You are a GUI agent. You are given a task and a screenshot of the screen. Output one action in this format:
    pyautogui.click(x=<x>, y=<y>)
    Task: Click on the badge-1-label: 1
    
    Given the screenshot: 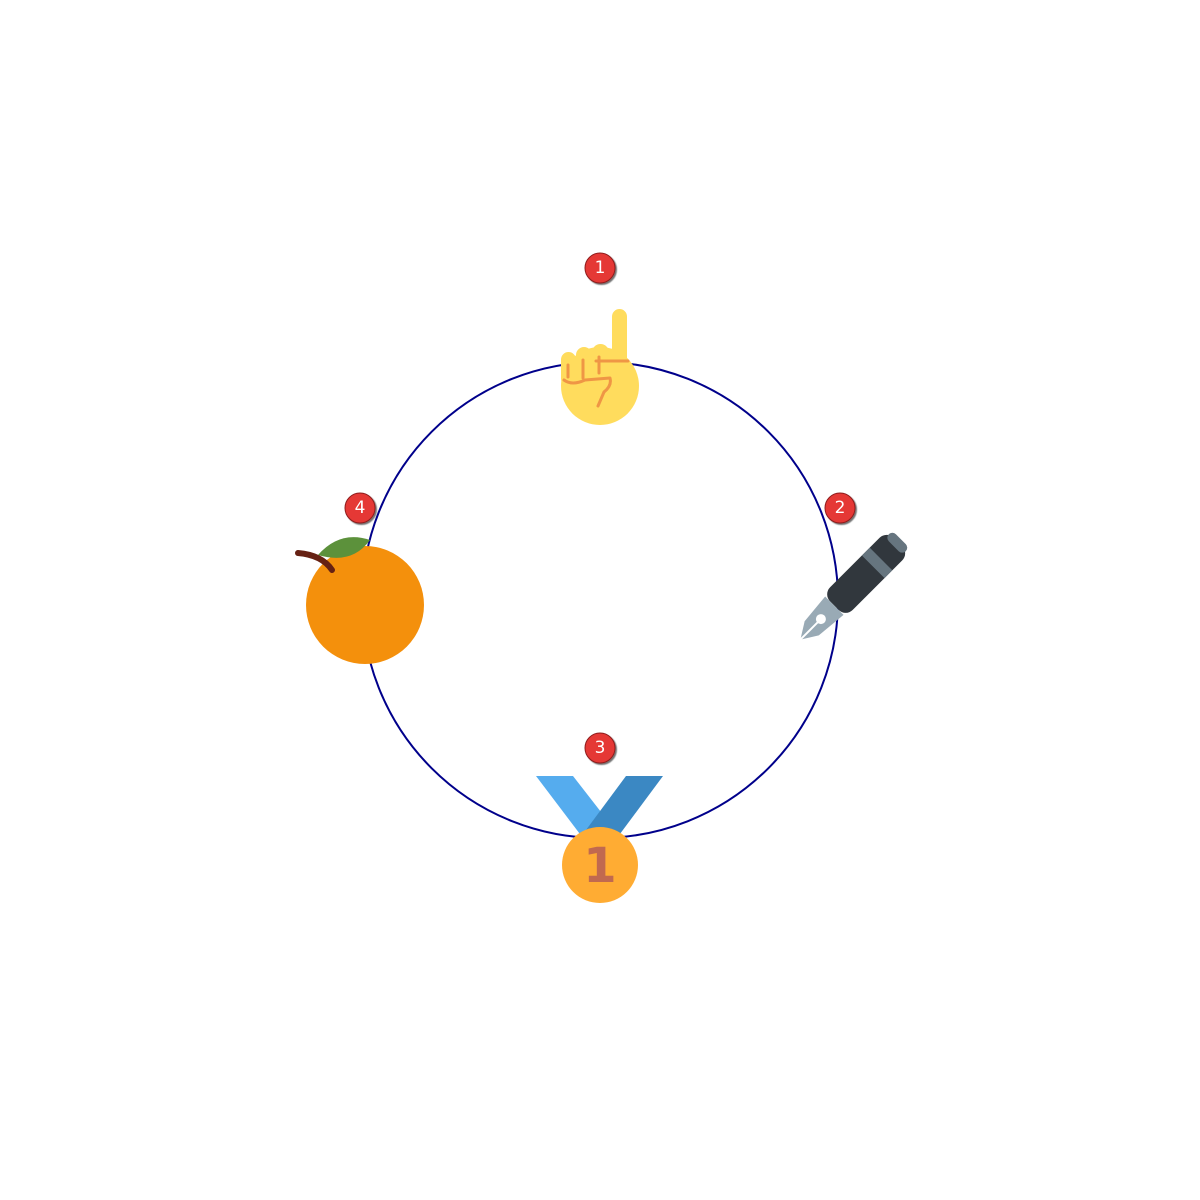 What is the action you would take?
    pyautogui.click(x=600, y=268)
    